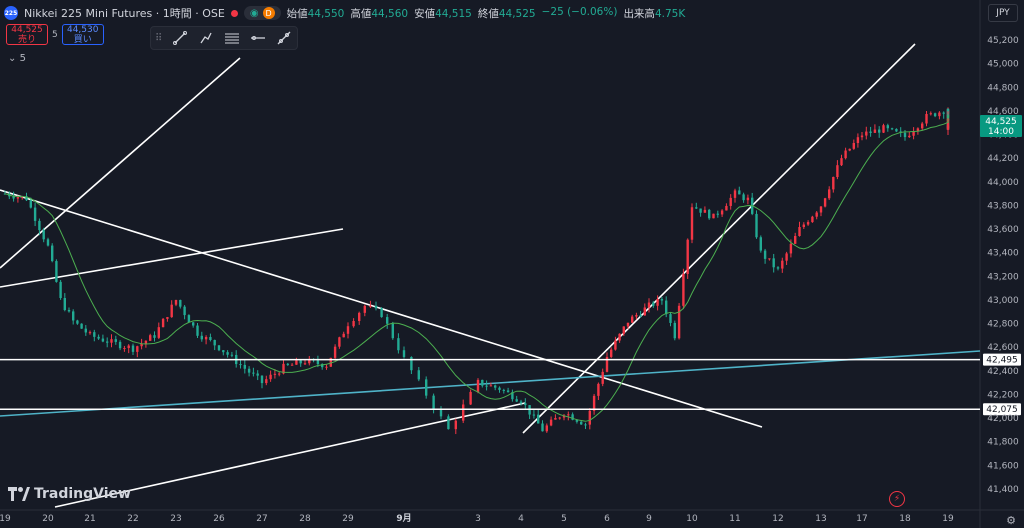 The image size is (1024, 528). Describe the element at coordinates (670, 13) in the screenshot. I see `volume-value: 4.75K` at that location.